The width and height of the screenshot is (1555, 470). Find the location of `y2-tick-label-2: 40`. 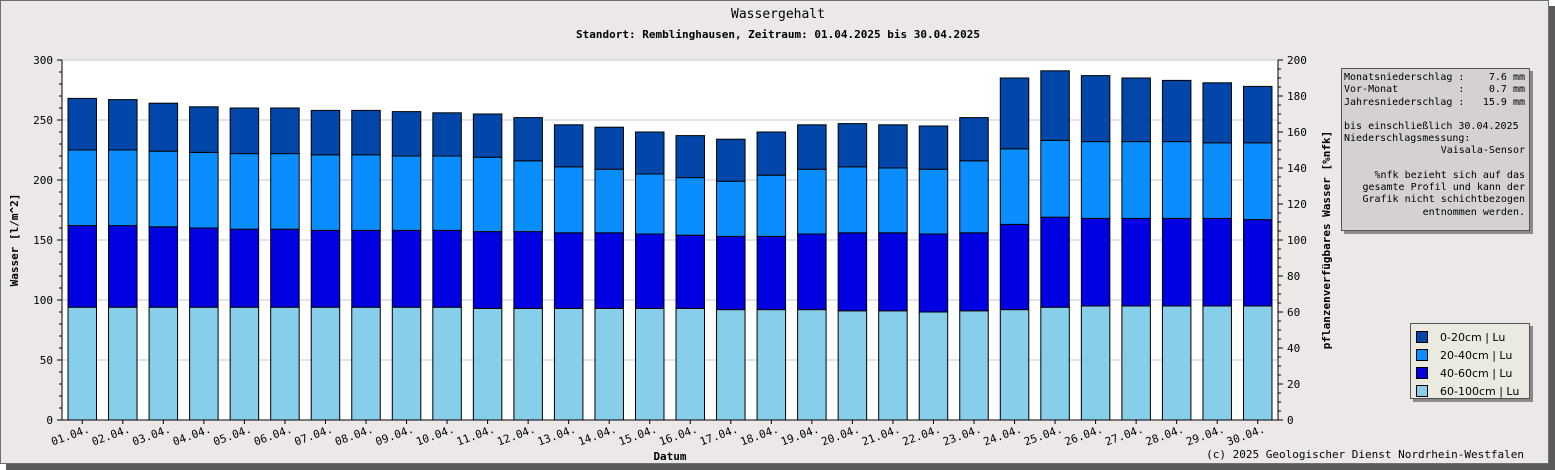

y2-tick-label-2: 40 is located at coordinates (1293, 348).